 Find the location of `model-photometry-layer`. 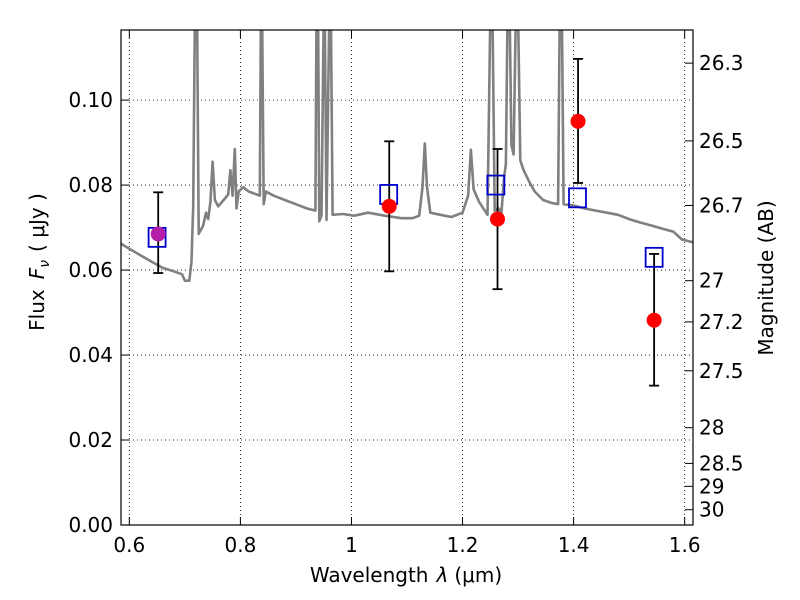

model-photometry-layer is located at coordinates (405, 221).